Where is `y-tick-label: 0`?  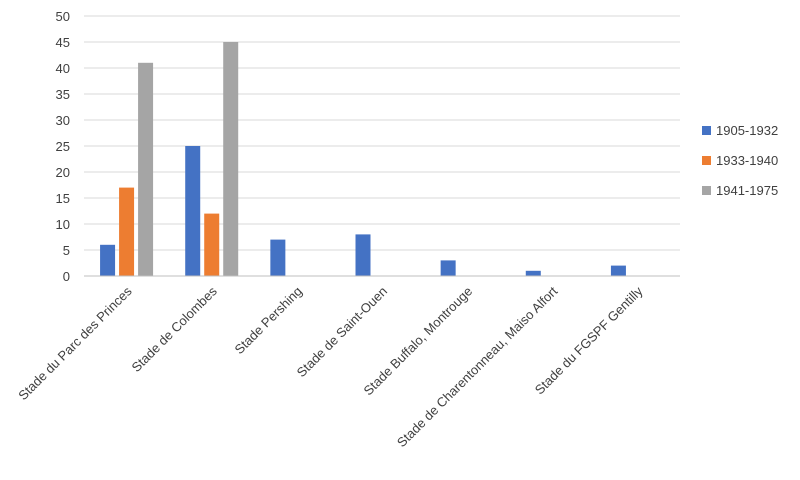
y-tick-label: 0 is located at coordinates (66, 276).